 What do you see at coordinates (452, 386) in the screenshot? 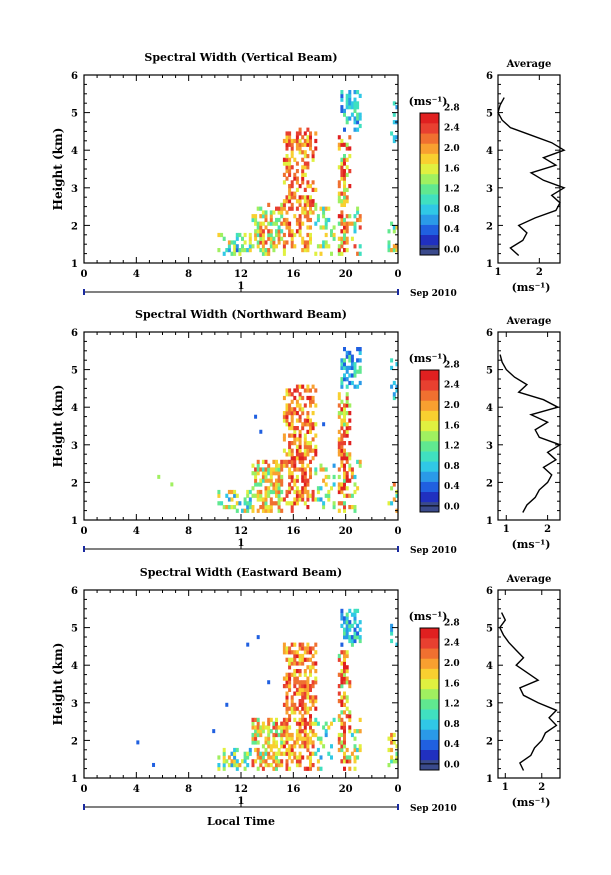
I see `colorbar-tick-label: 2.4` at bounding box center [452, 386].